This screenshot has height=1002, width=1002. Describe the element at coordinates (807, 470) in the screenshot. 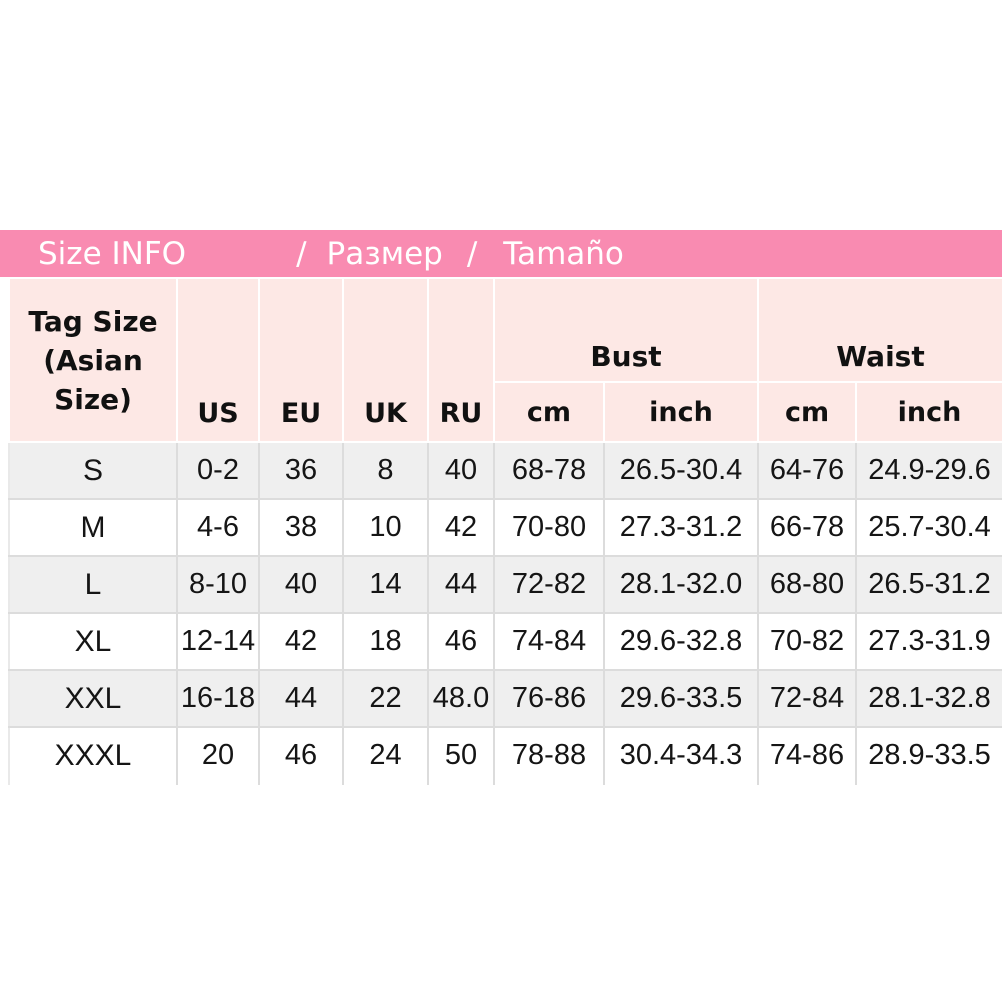

I see `cell-waist-cm: 64-76` at that location.